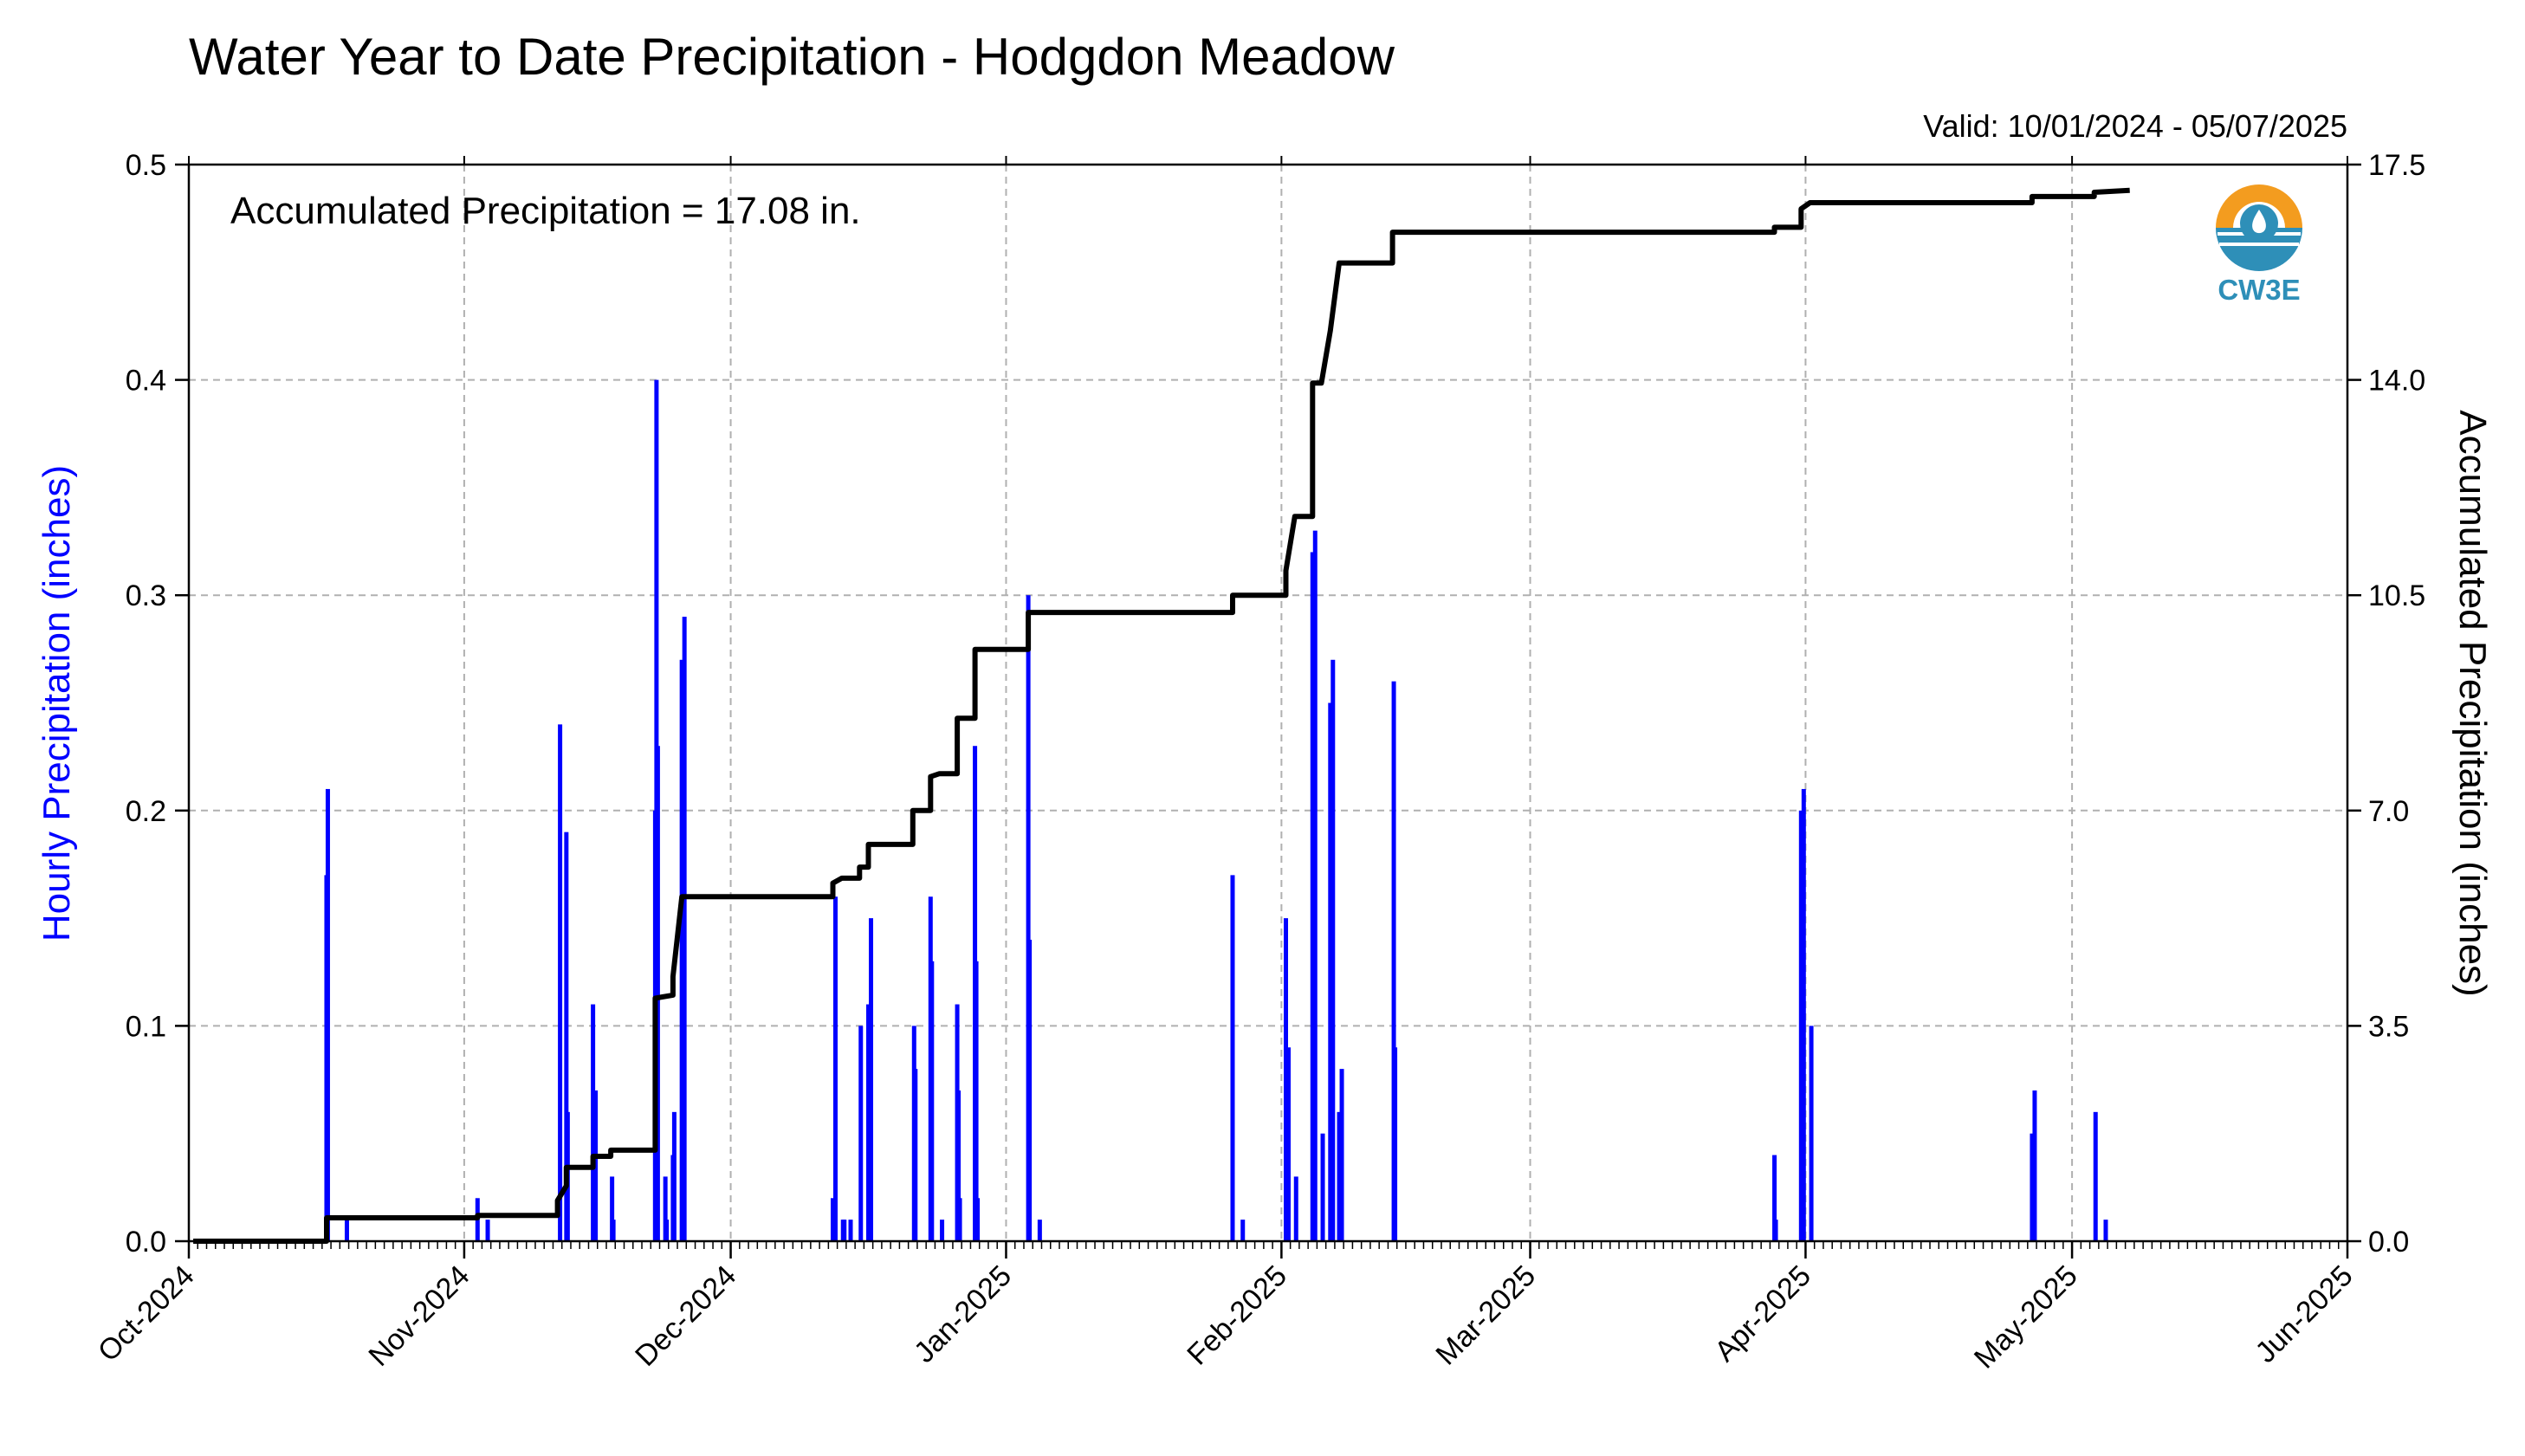  I want to click on y-left-tick-label: 0.3, so click(146, 595).